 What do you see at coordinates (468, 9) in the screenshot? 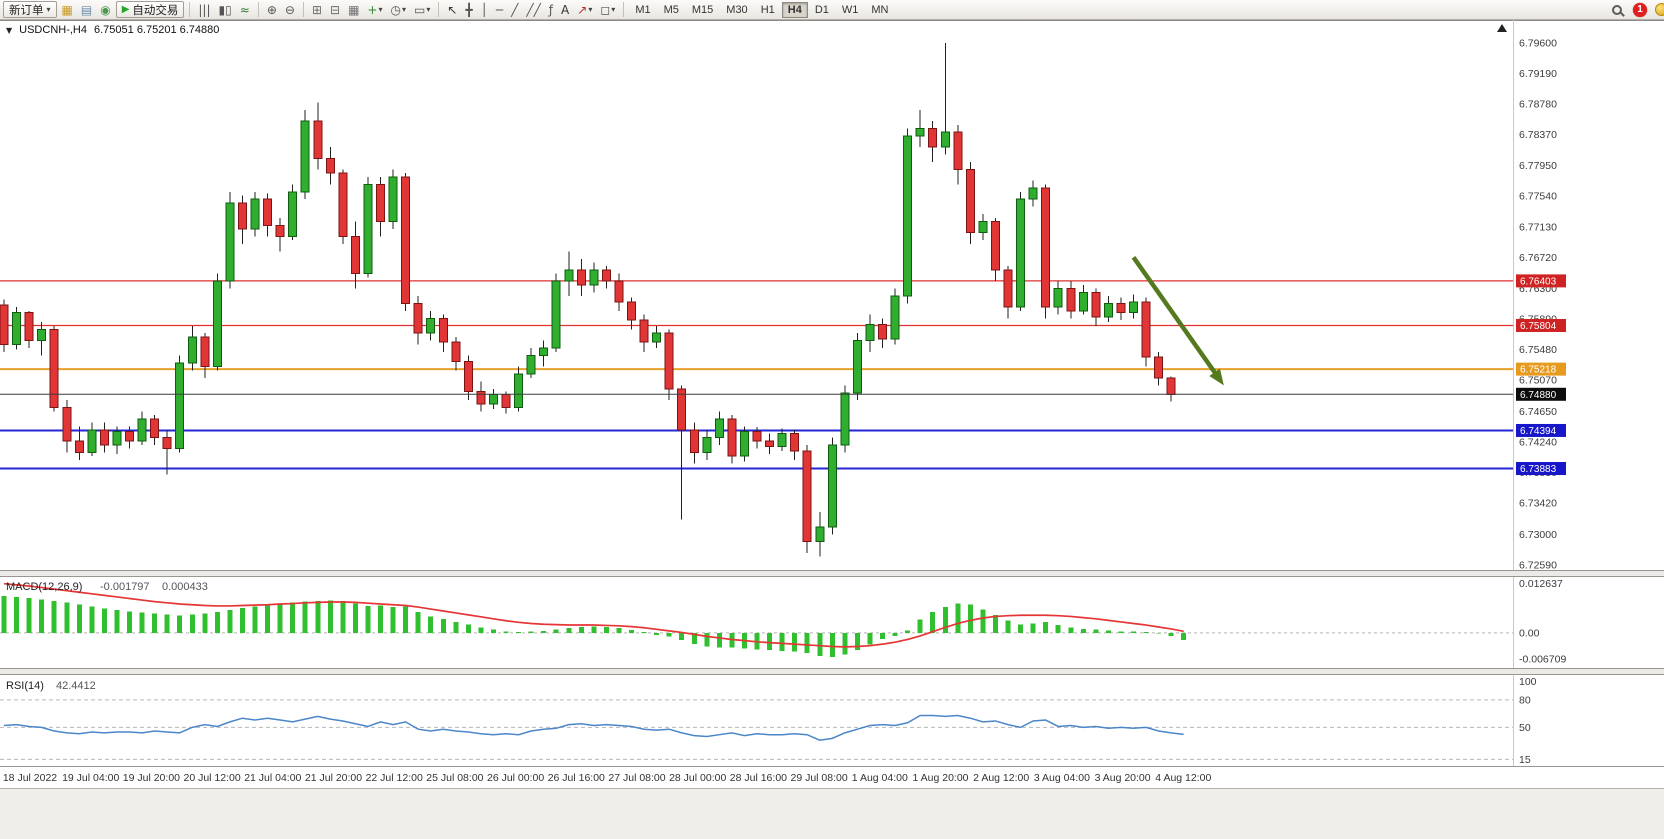
I see `crosshair-icon: ╋` at bounding box center [468, 9].